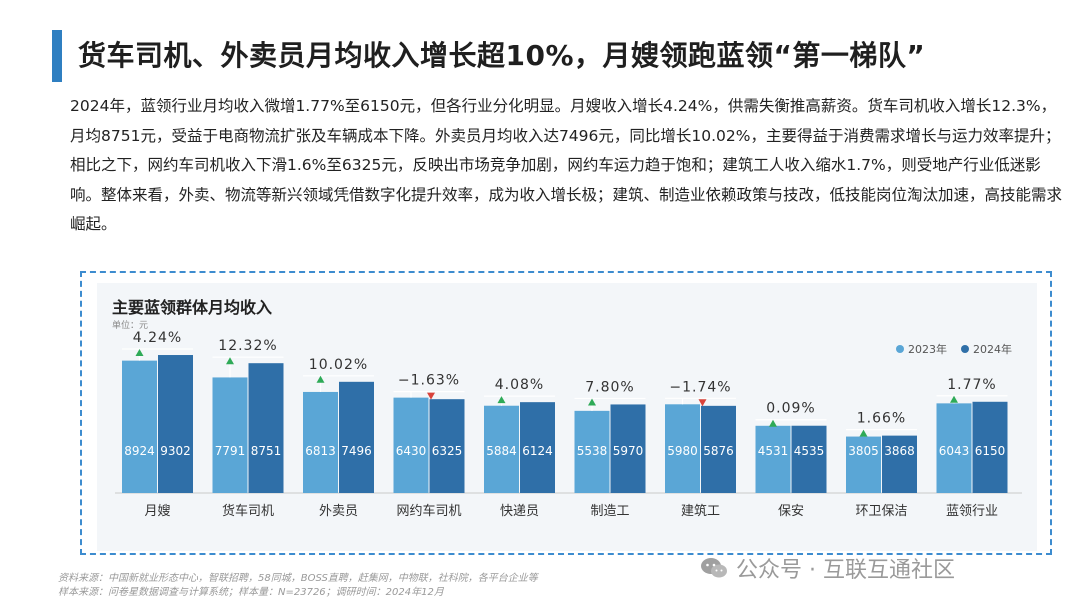  What do you see at coordinates (954, 349) in the screenshot?
I see `chart-legend: 2023年 2024年` at bounding box center [954, 349].